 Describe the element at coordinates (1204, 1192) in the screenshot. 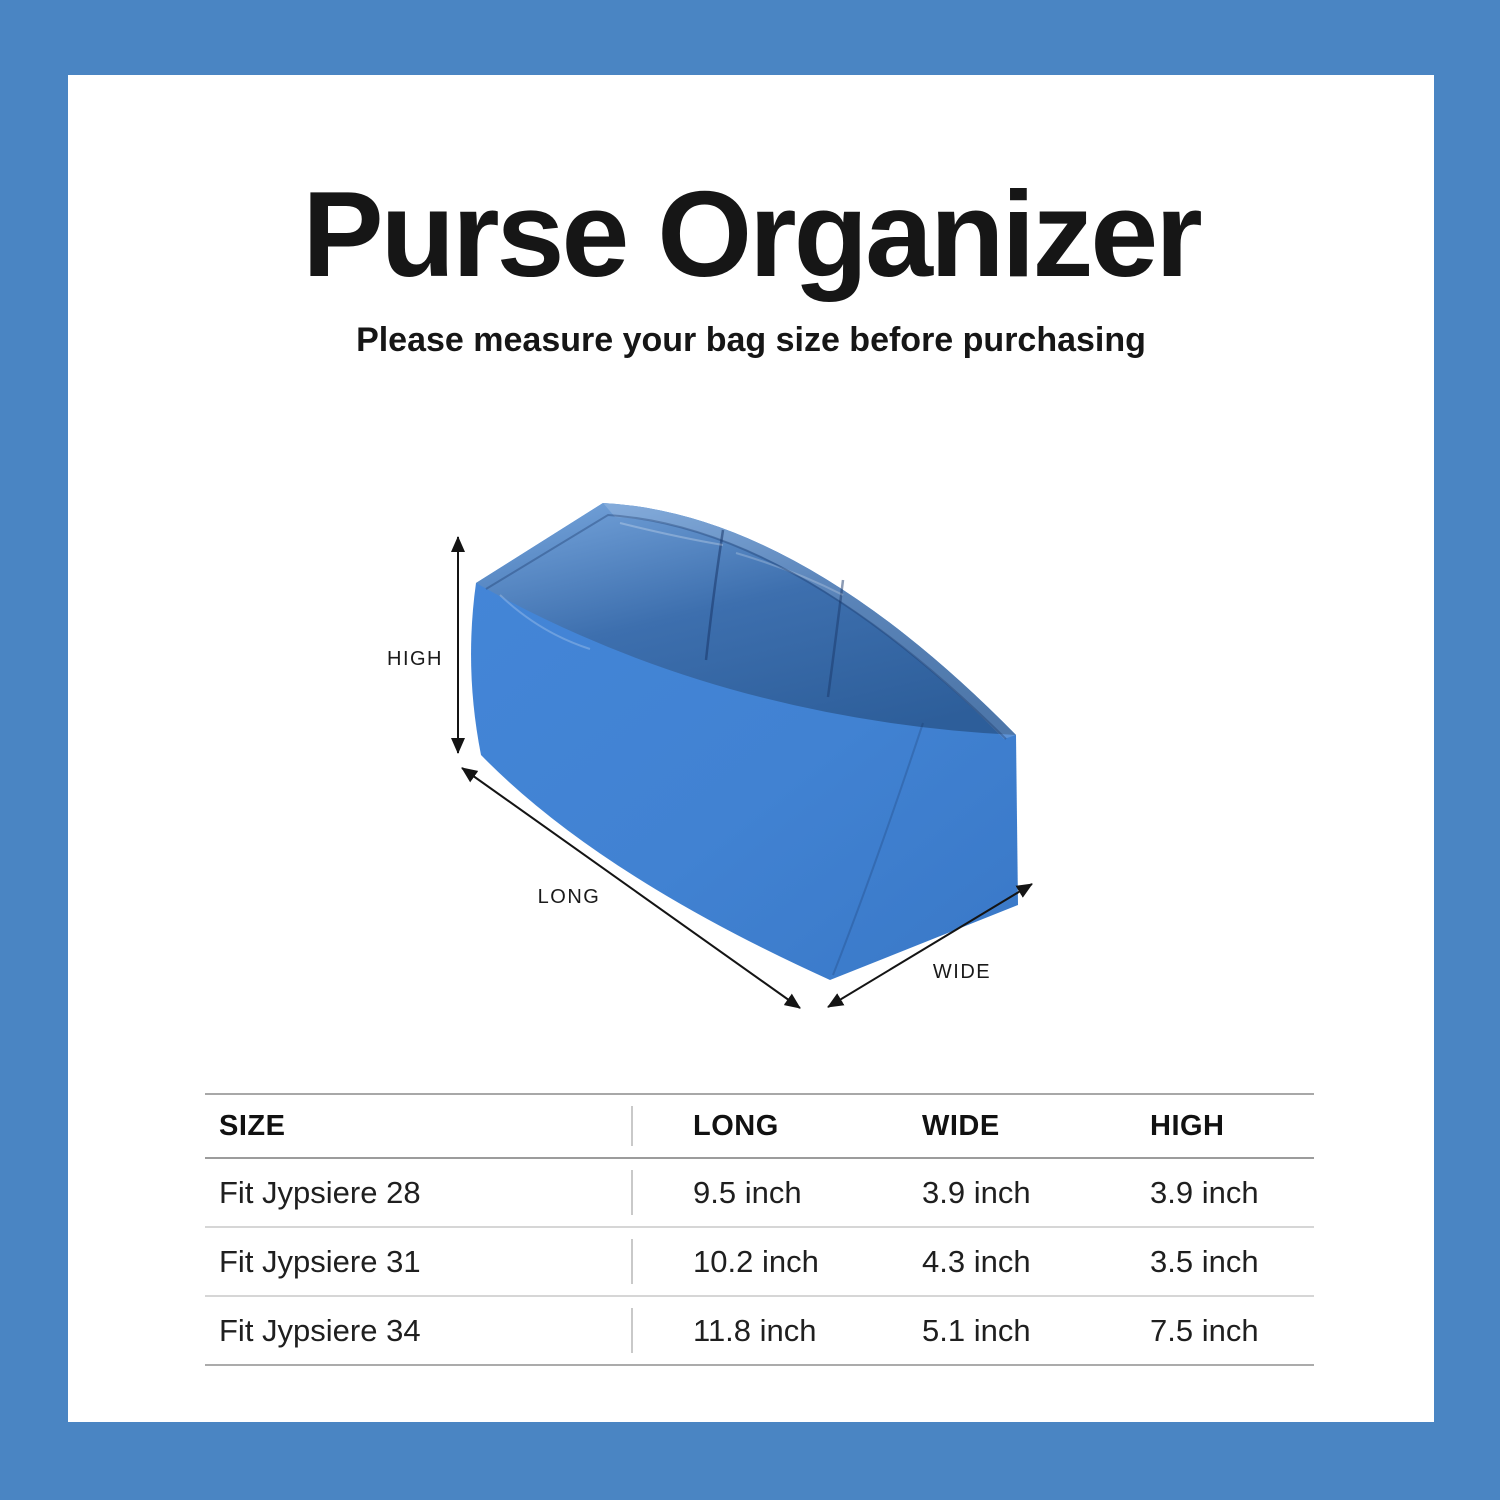

I see `high-cell: 3.9 inch` at that location.